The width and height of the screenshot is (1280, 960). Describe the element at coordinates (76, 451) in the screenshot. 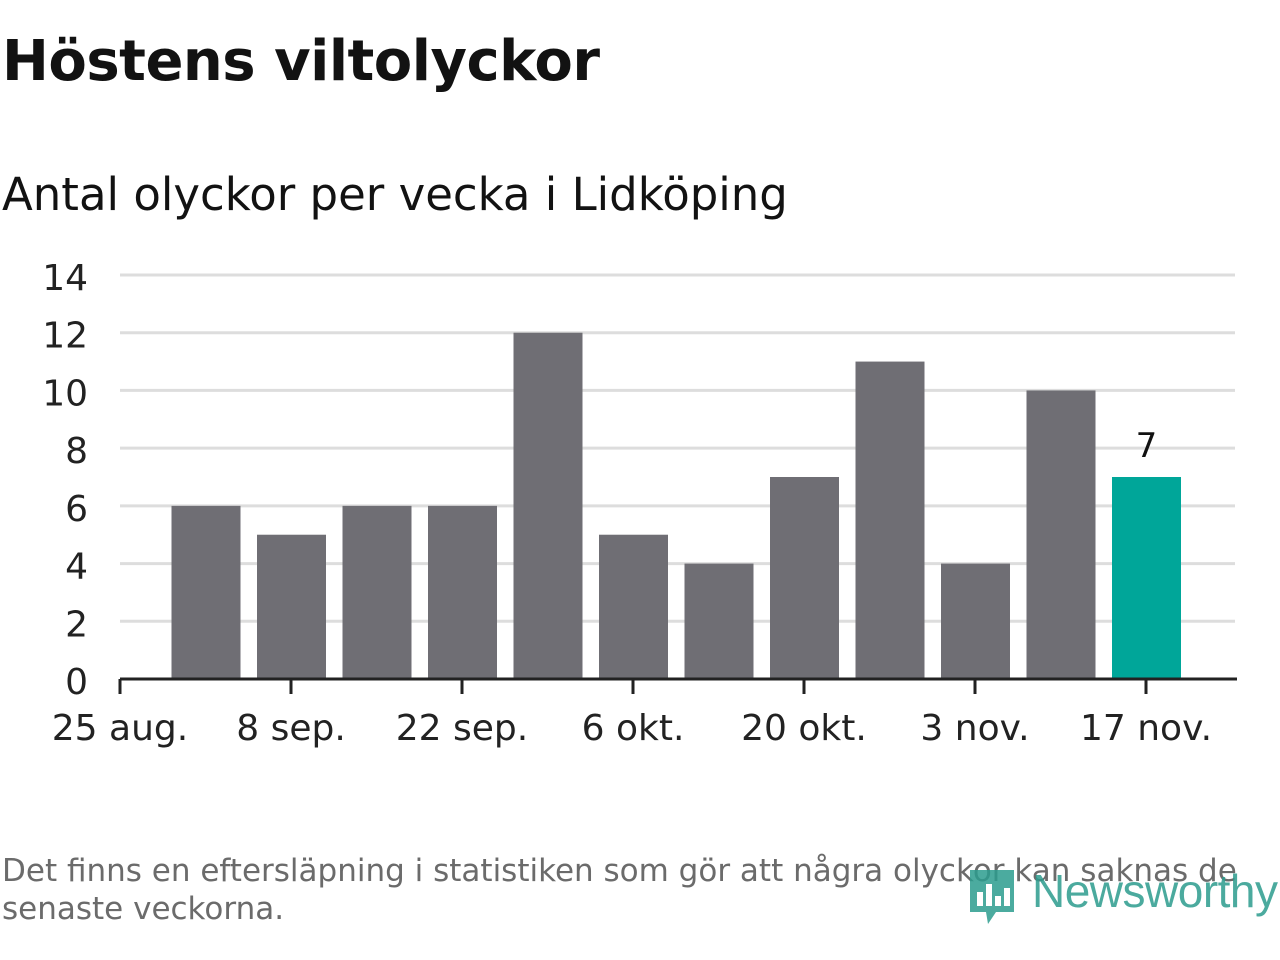

I see `y-tick-label-8: 8` at that location.